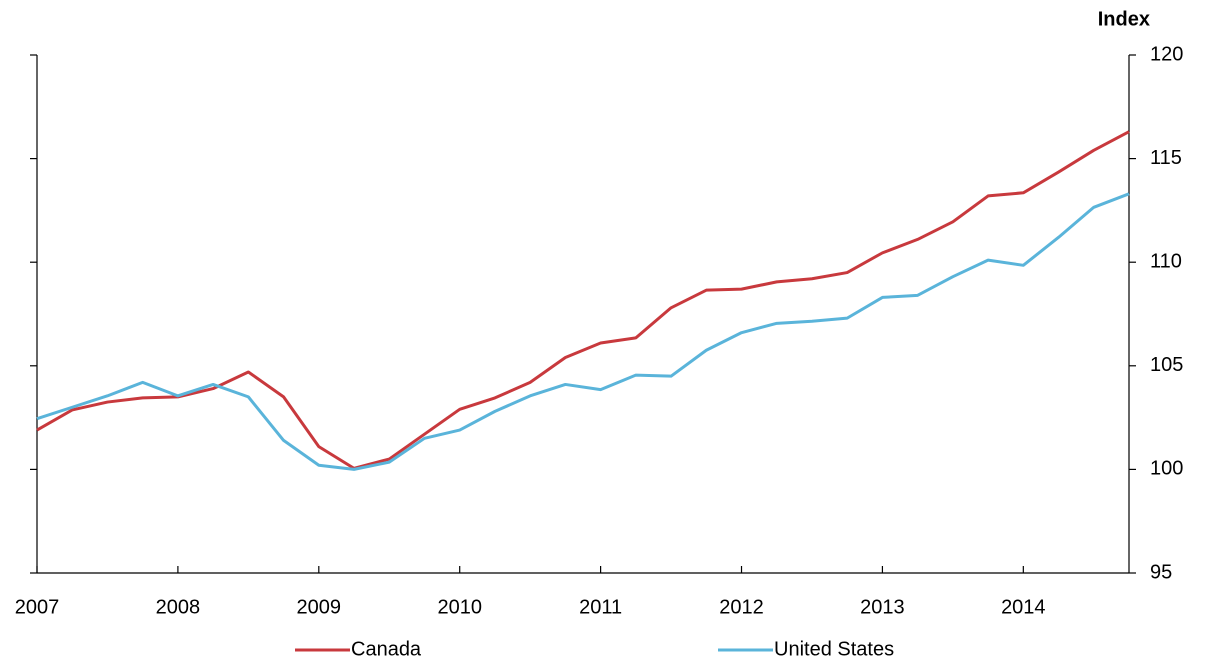  What do you see at coordinates (1166, 469) in the screenshot?
I see `y-tick-label: 100` at bounding box center [1166, 469].